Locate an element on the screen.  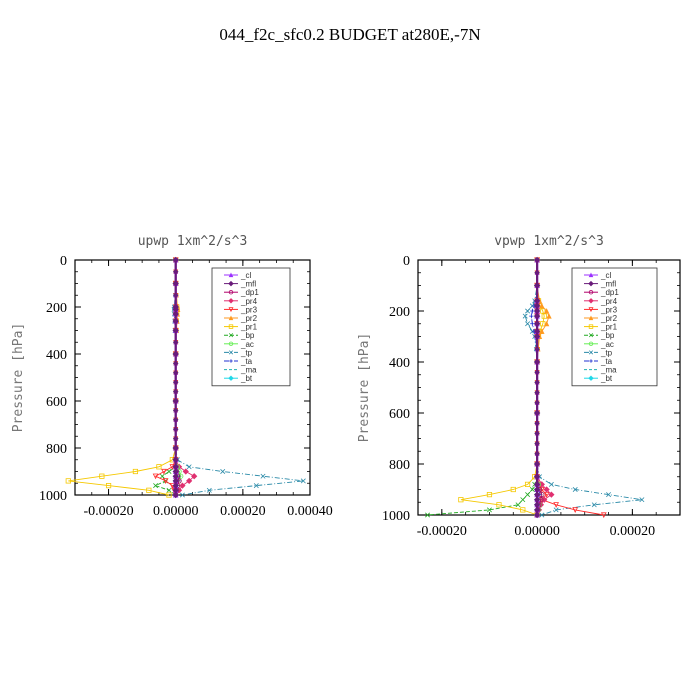
legend-label: _dp1 is located at coordinates (609, 292).